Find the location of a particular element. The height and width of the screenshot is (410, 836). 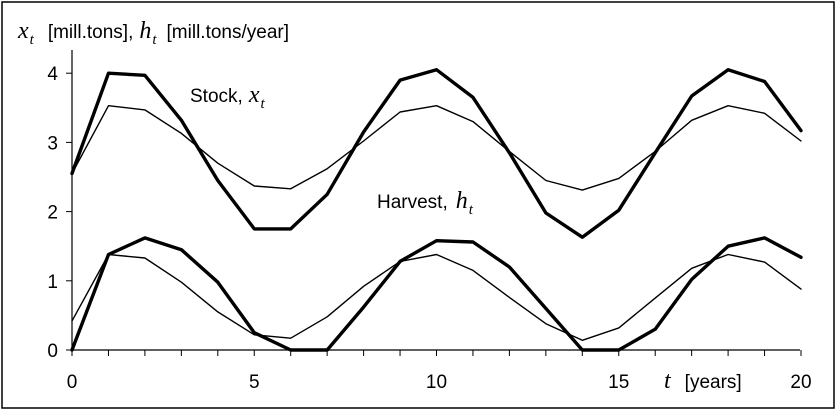

label-stock: Stock, xt is located at coordinates (227, 97).